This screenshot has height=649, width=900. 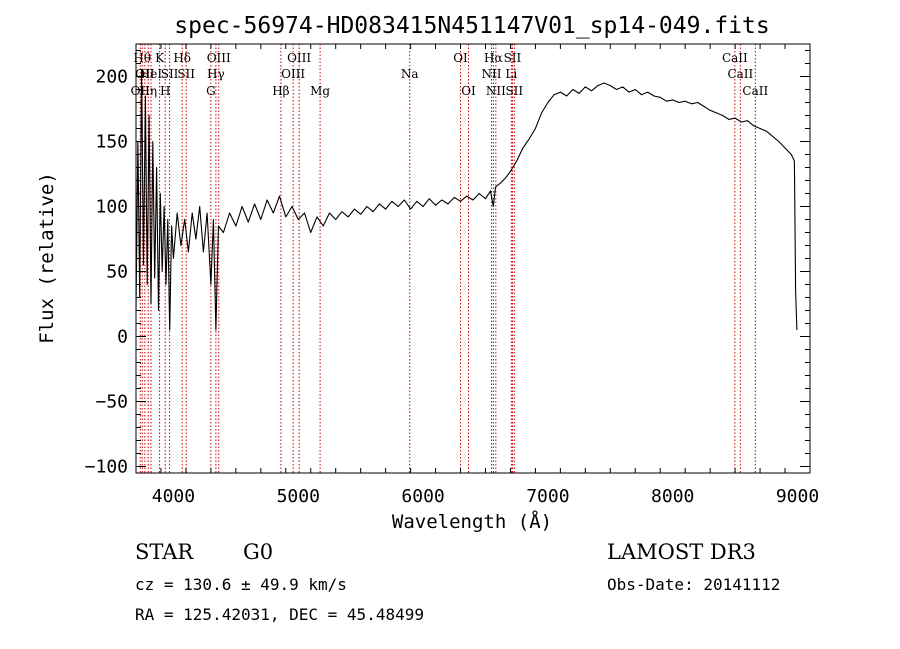 I want to click on line-marker-label: H, so click(x=165, y=91).